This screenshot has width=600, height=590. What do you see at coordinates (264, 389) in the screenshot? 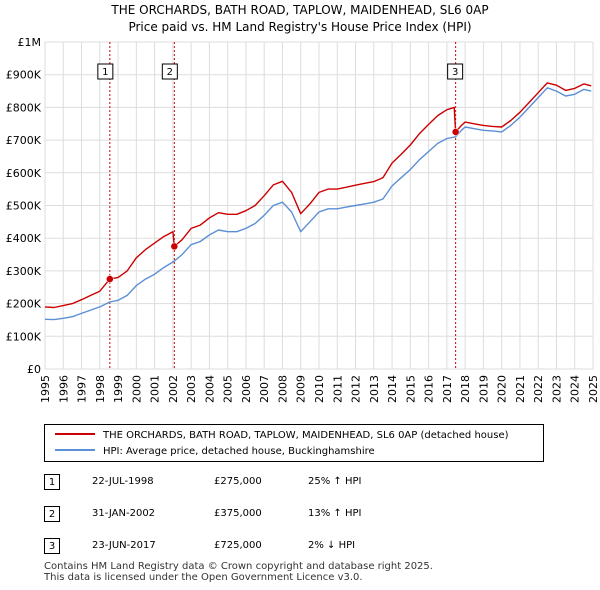
I see `x-tick-label: 2007` at bounding box center [264, 389].